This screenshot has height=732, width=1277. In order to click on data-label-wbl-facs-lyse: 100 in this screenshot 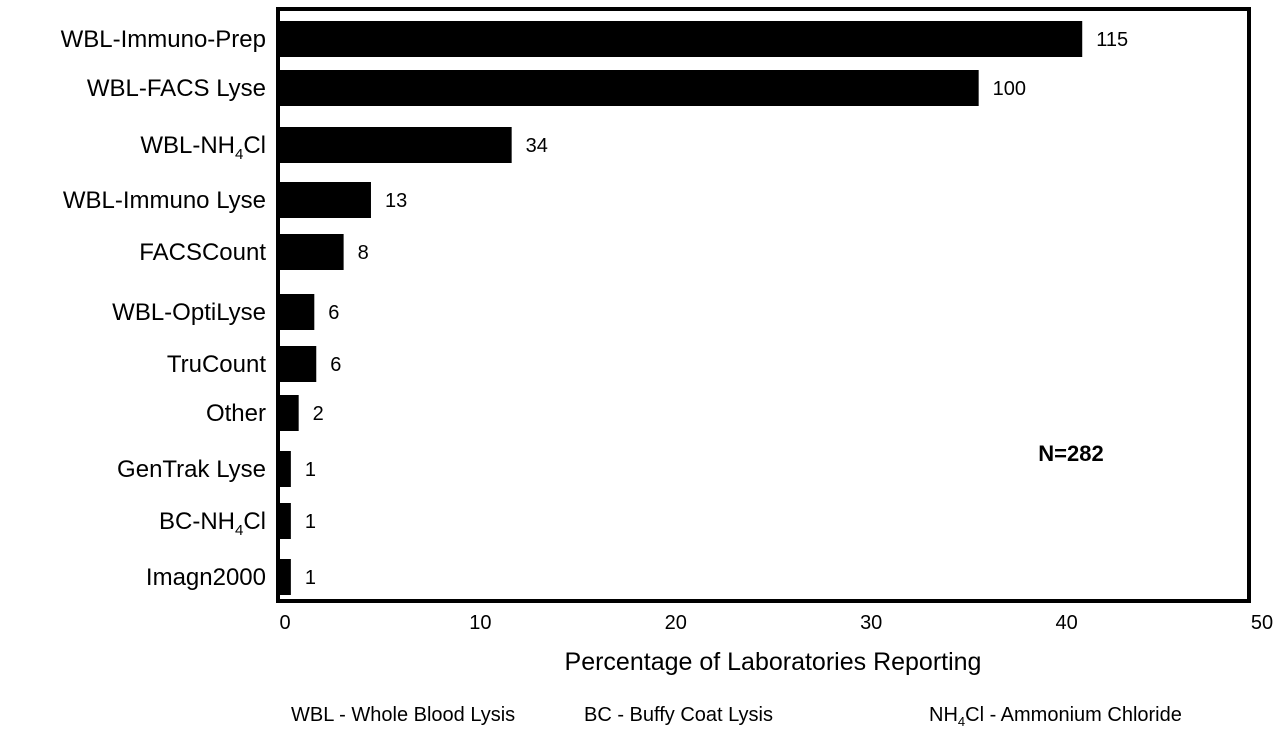, I will do `click(1009, 89)`.